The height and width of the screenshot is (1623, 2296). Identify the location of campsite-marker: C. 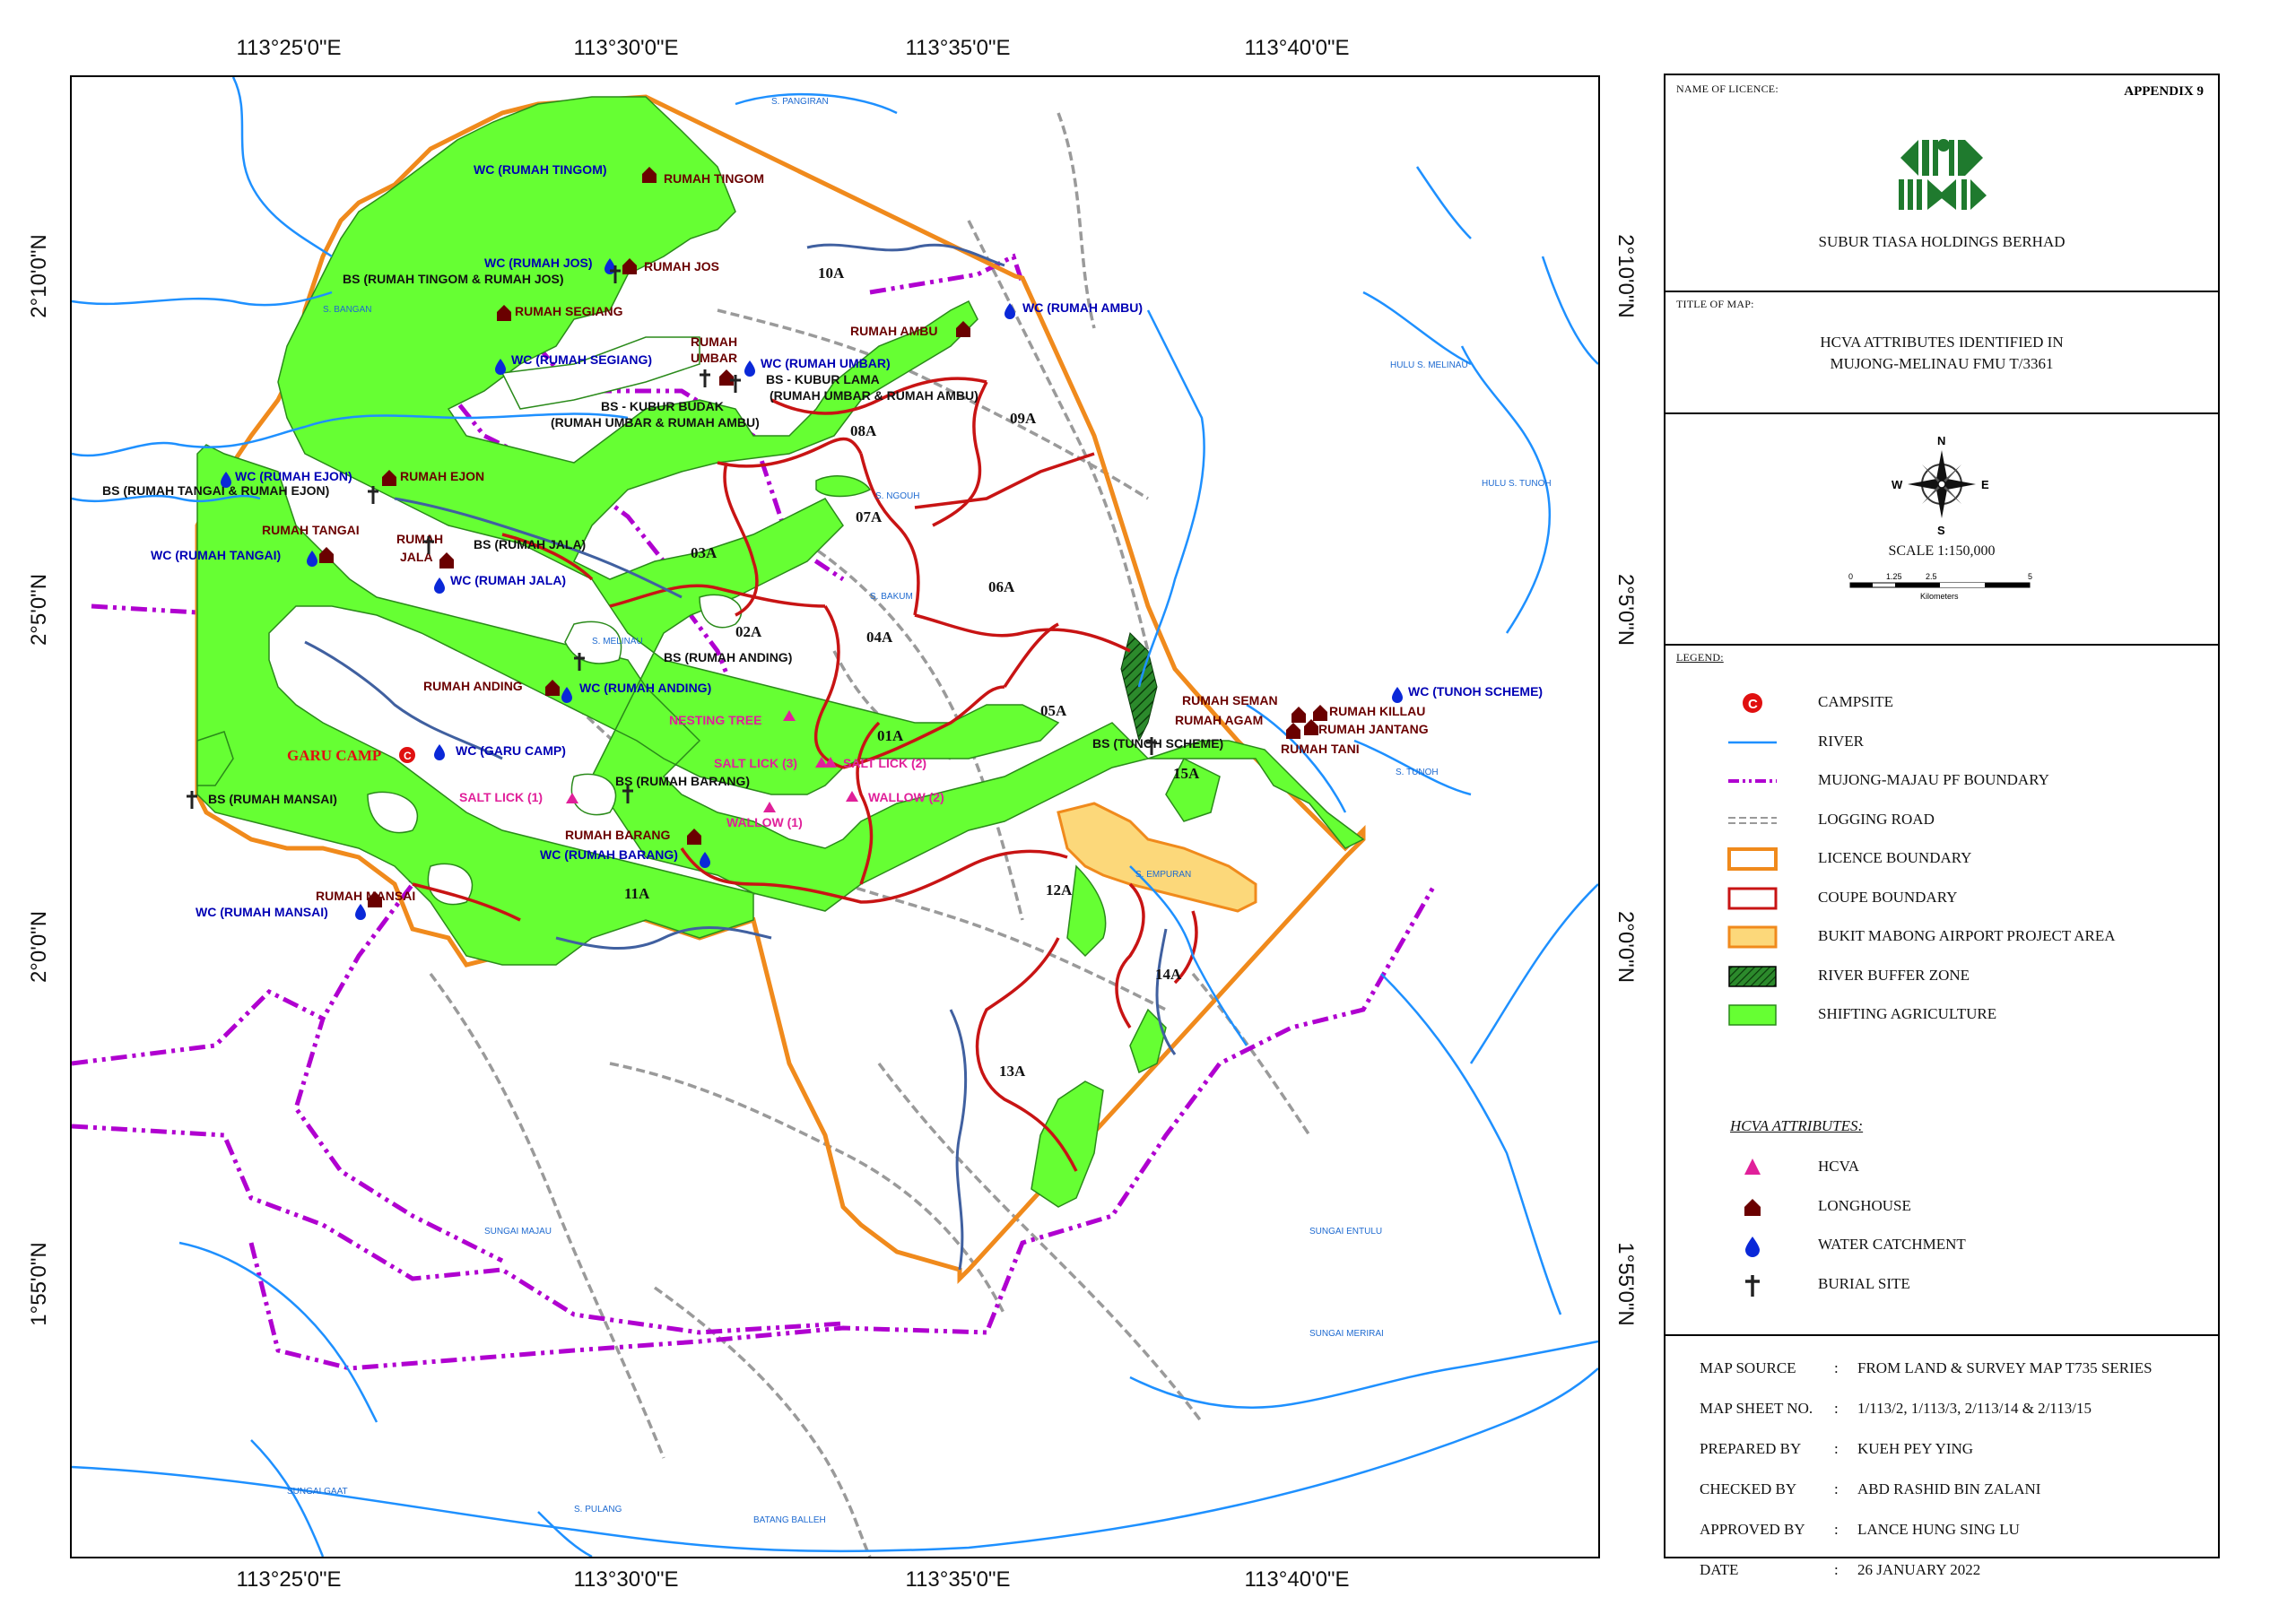
(407, 755).